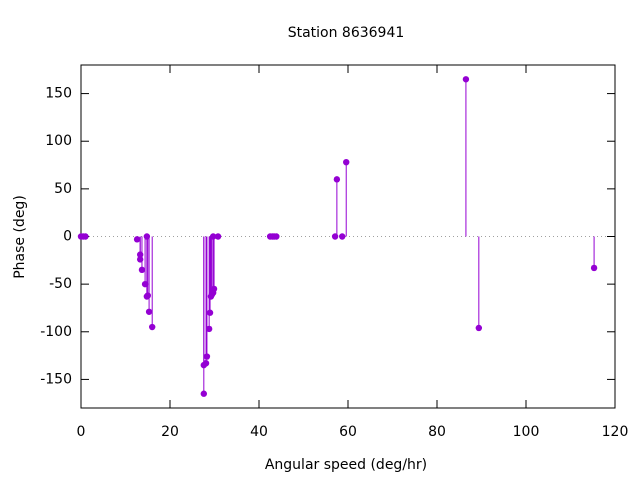 The image size is (640, 484). Describe the element at coordinates (63, 189) in the screenshot. I see `y-tick-label: 50` at that location.